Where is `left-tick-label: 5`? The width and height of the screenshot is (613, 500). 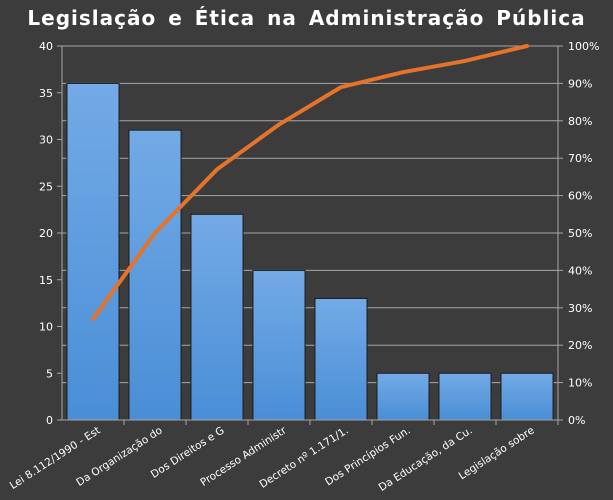
left-tick-label: 5 is located at coordinates (49, 373).